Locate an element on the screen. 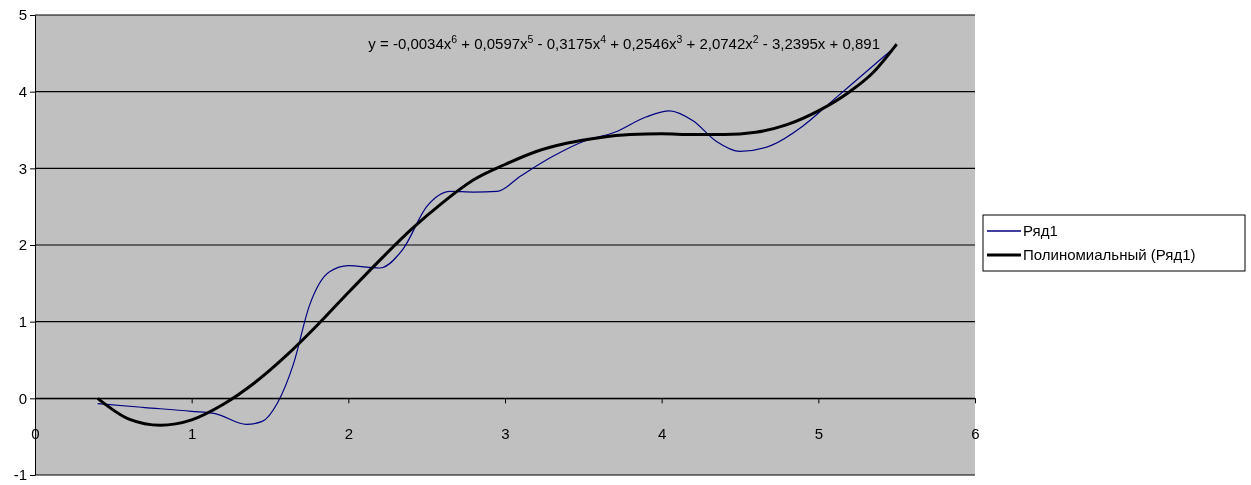 This screenshot has width=1251, height=485. x-tick-label: 2 is located at coordinates (349, 434).